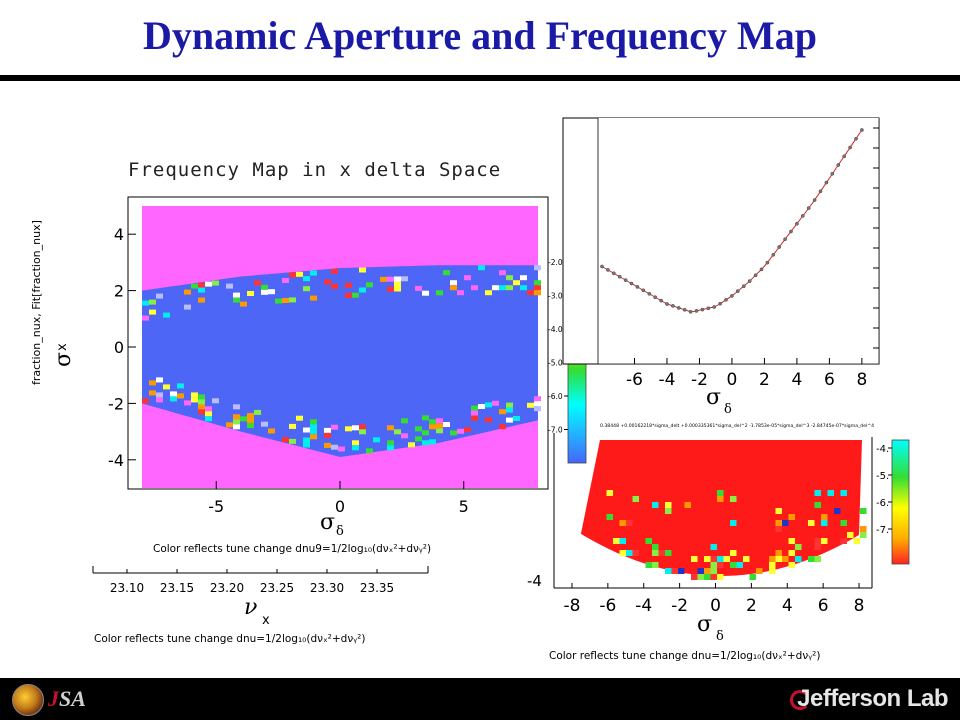 This screenshot has height=720, width=960. I want to click on title-rule, so click(480, 78).